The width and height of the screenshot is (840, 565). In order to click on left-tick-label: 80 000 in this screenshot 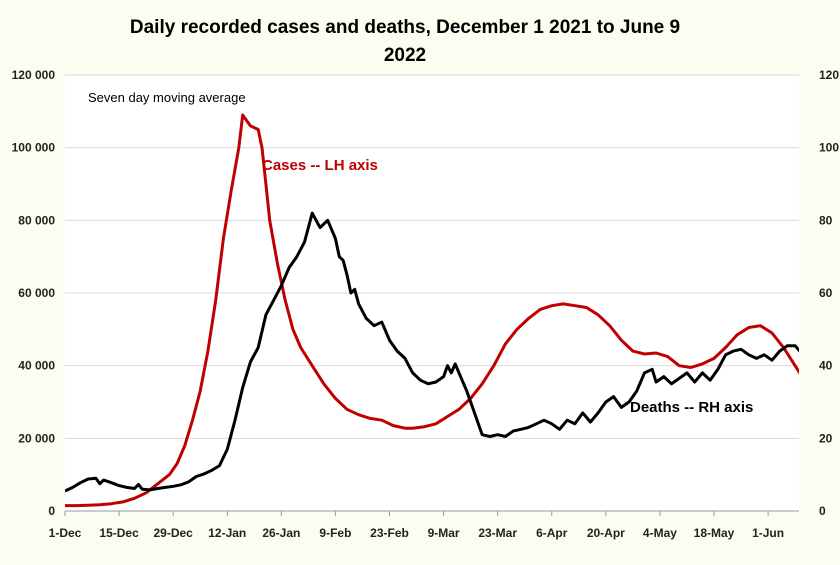, I will do `click(36, 220)`.